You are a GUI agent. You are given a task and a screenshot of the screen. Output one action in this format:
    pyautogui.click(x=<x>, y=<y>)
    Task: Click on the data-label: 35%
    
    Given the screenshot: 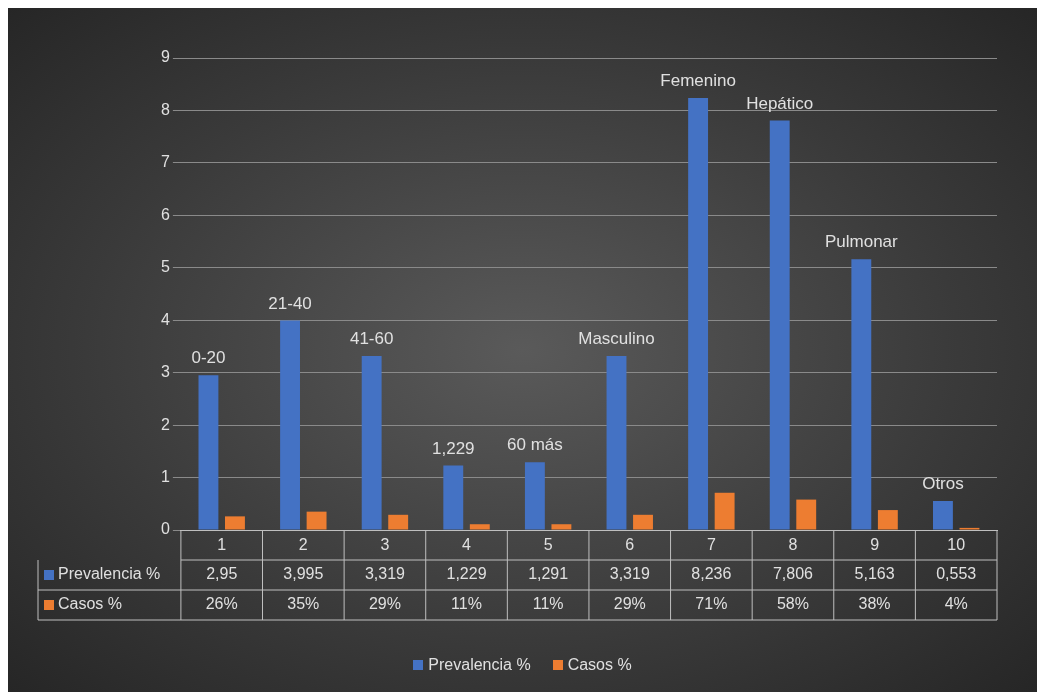 What is the action you would take?
    pyautogui.click(x=303, y=604)
    